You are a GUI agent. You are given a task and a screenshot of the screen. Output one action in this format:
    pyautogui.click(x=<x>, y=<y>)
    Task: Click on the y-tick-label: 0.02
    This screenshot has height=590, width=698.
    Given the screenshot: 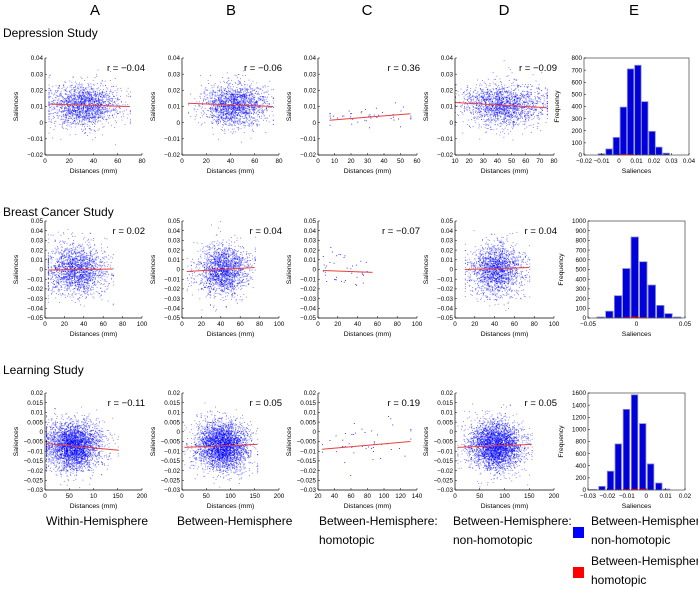 What is the action you would take?
    pyautogui.click(x=310, y=91)
    